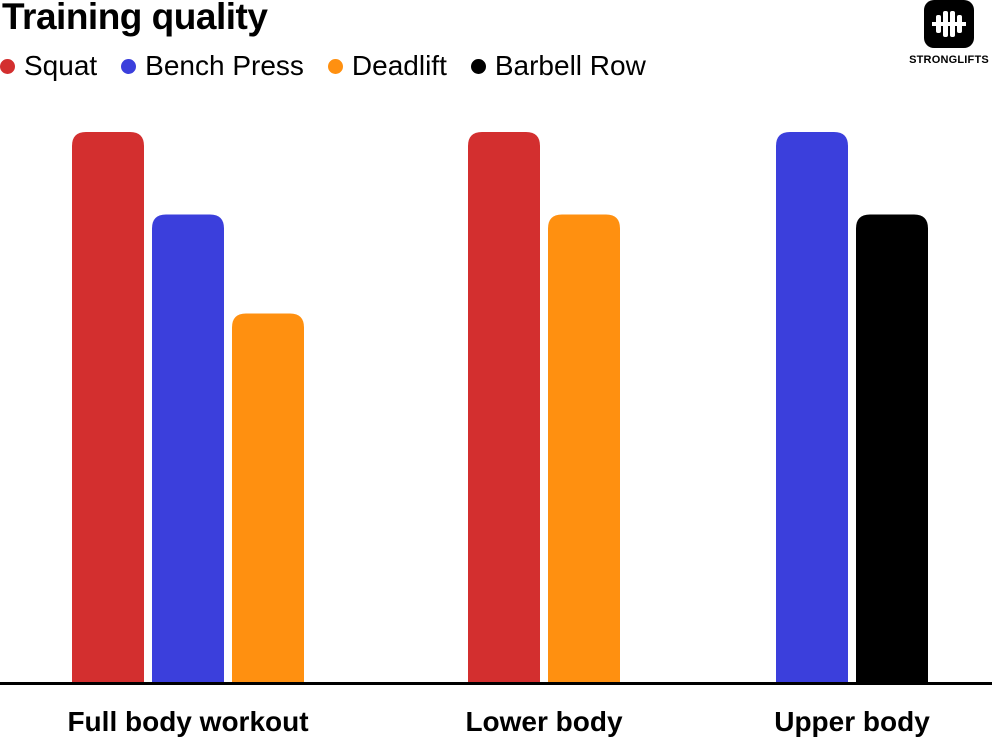  What do you see at coordinates (7, 66) in the screenshot?
I see `legend-dot-squat` at bounding box center [7, 66].